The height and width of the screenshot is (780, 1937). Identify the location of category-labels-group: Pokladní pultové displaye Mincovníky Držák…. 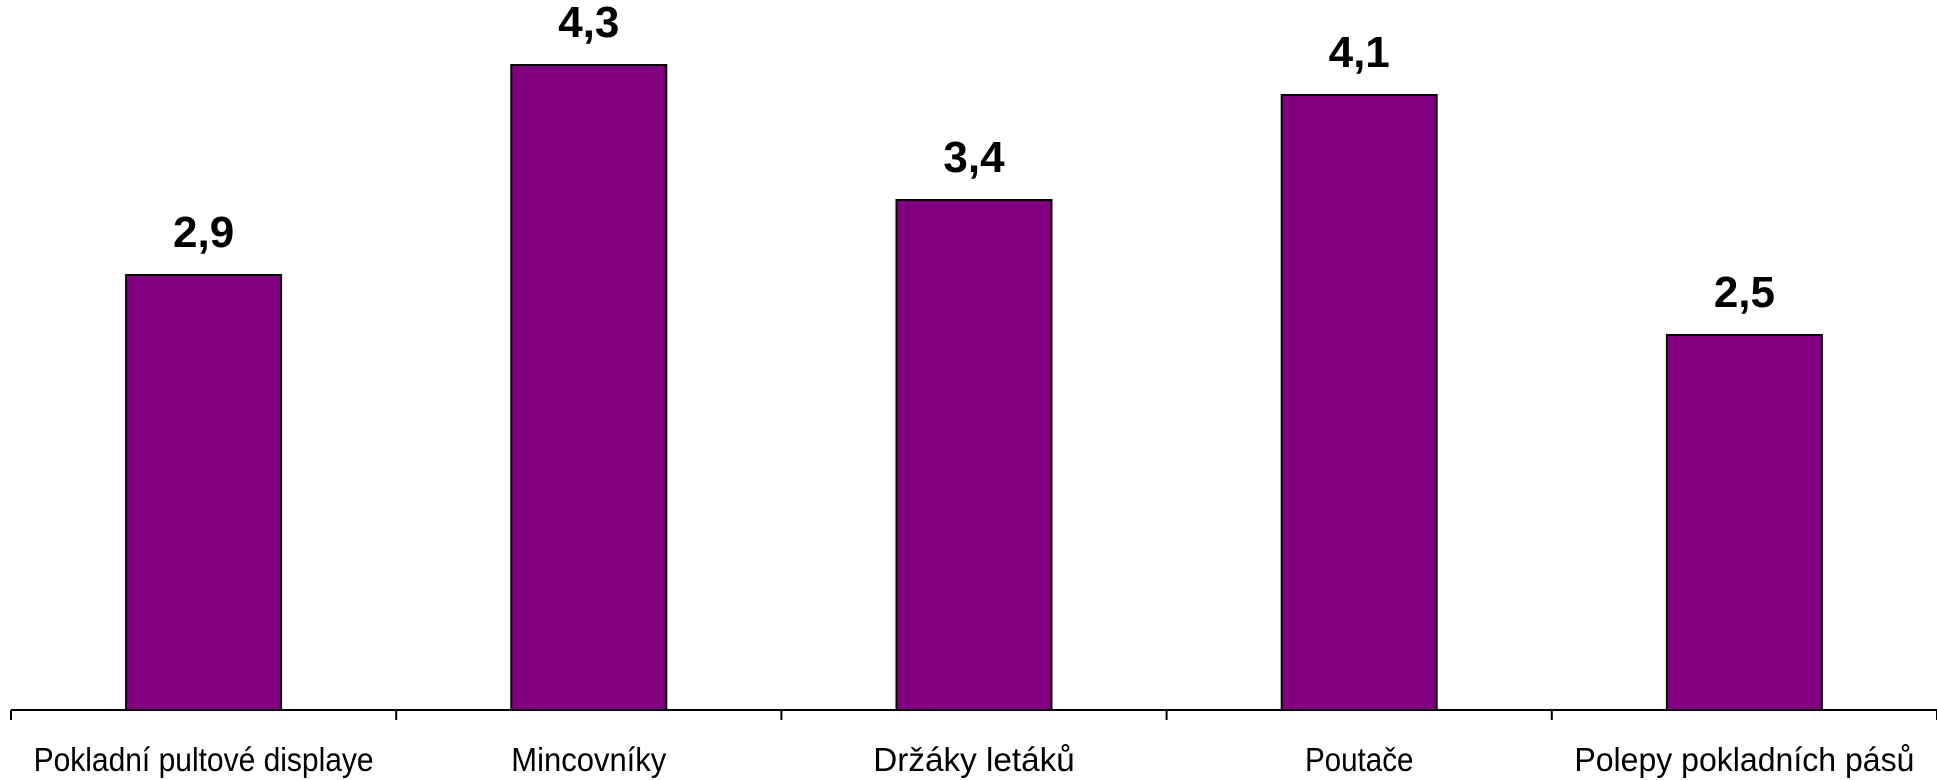
(974, 759).